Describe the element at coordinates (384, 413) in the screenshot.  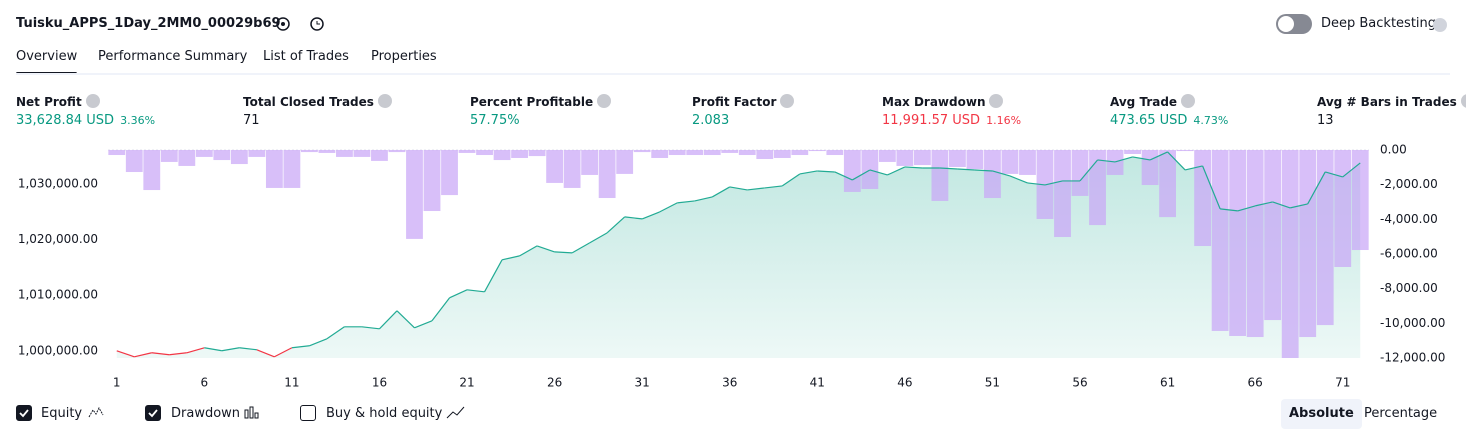
I see `legend-label: Buy & hold equity` at that location.